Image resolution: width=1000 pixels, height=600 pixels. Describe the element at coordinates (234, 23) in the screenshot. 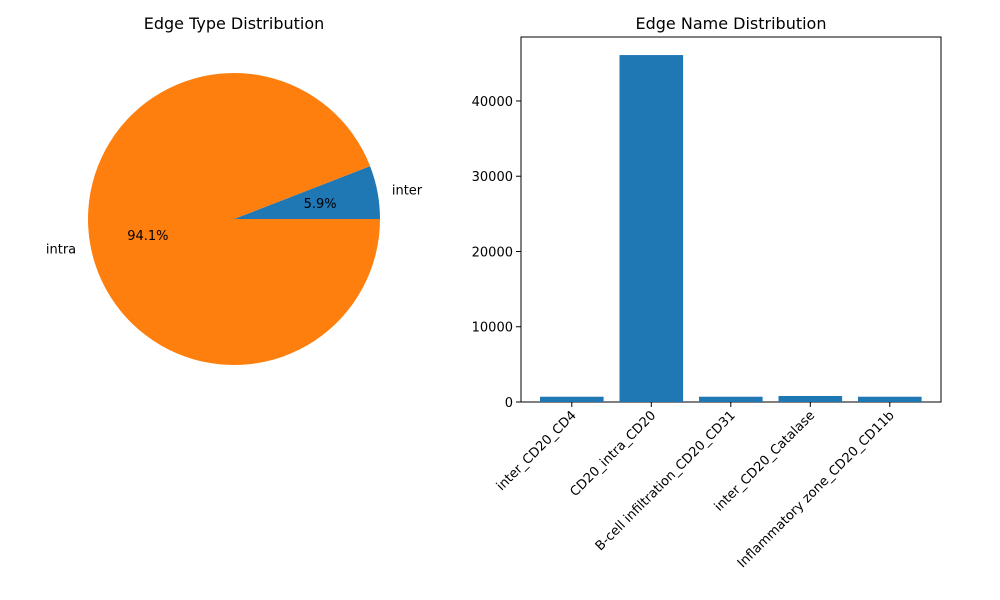

I see `pie-title: Edge Type Distribution` at that location.